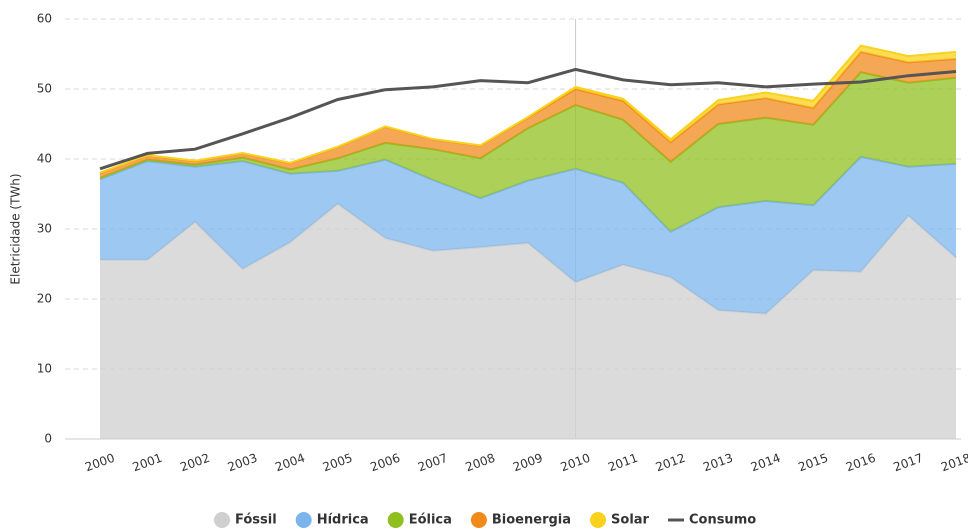 This screenshot has height=531, width=968. I want to click on legend-label: Consumo, so click(722, 520).